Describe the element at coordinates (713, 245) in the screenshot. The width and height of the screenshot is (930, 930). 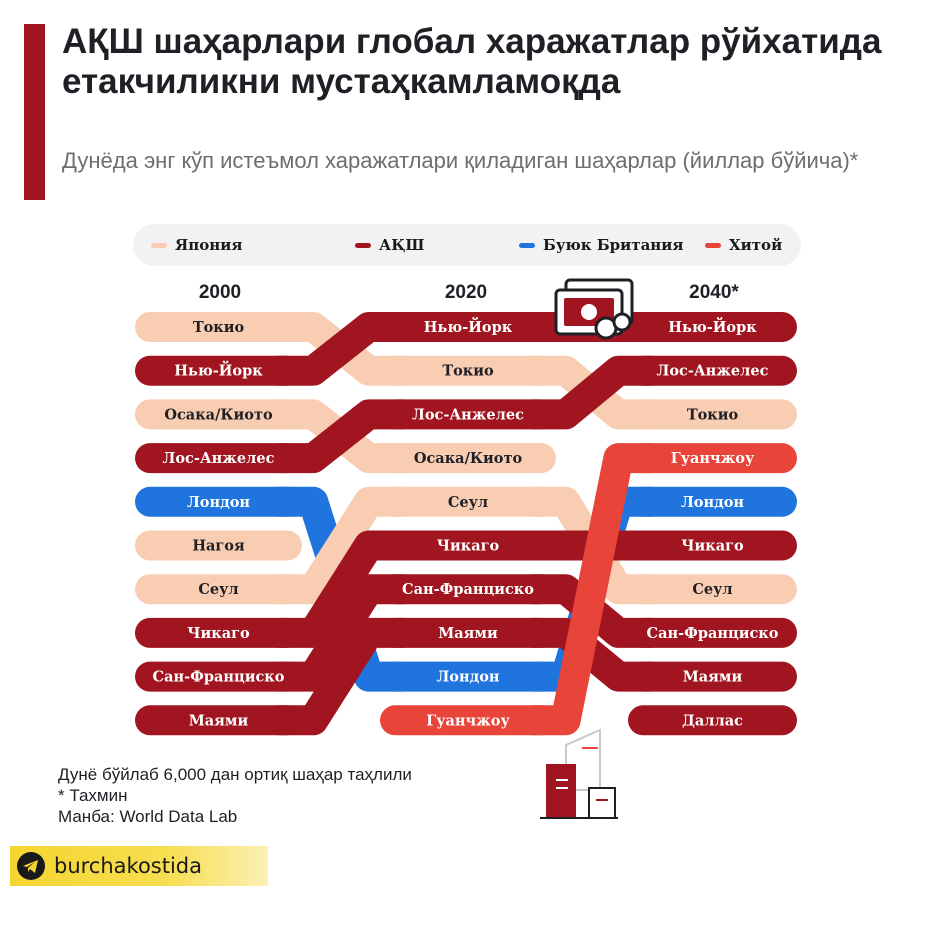
I see `legend-swatch-china` at that location.